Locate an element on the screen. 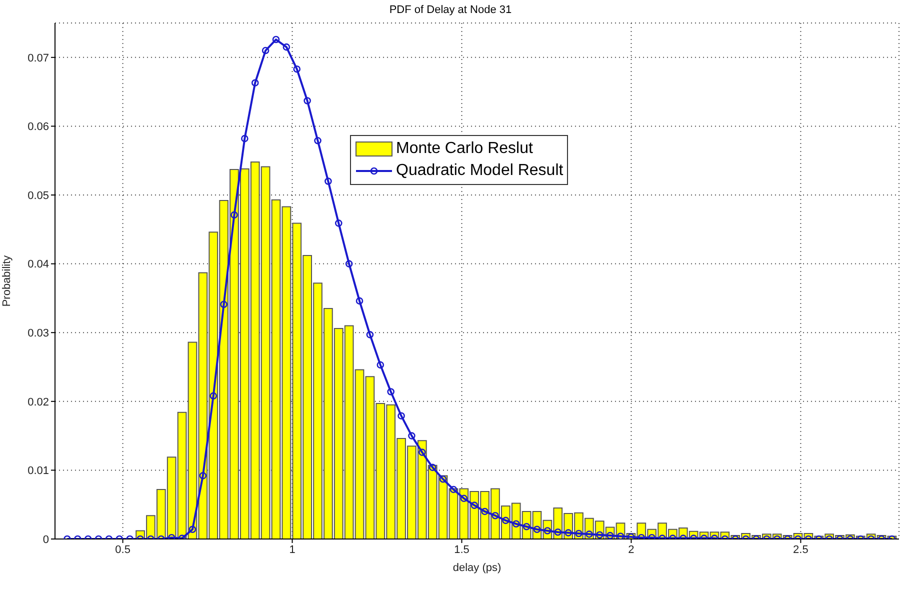 This screenshot has height=591, width=901. y-tick-label: 0.02 is located at coordinates (38, 402).